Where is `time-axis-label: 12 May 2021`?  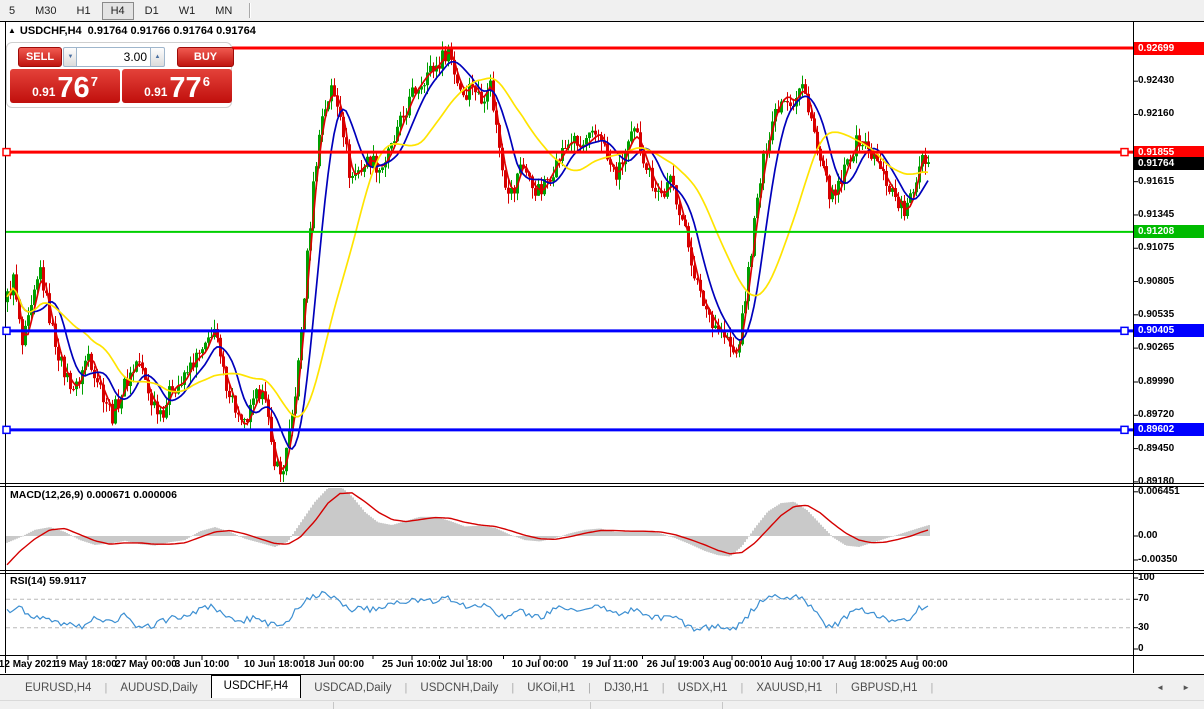 time-axis-label: 12 May 2021 is located at coordinates (29, 664).